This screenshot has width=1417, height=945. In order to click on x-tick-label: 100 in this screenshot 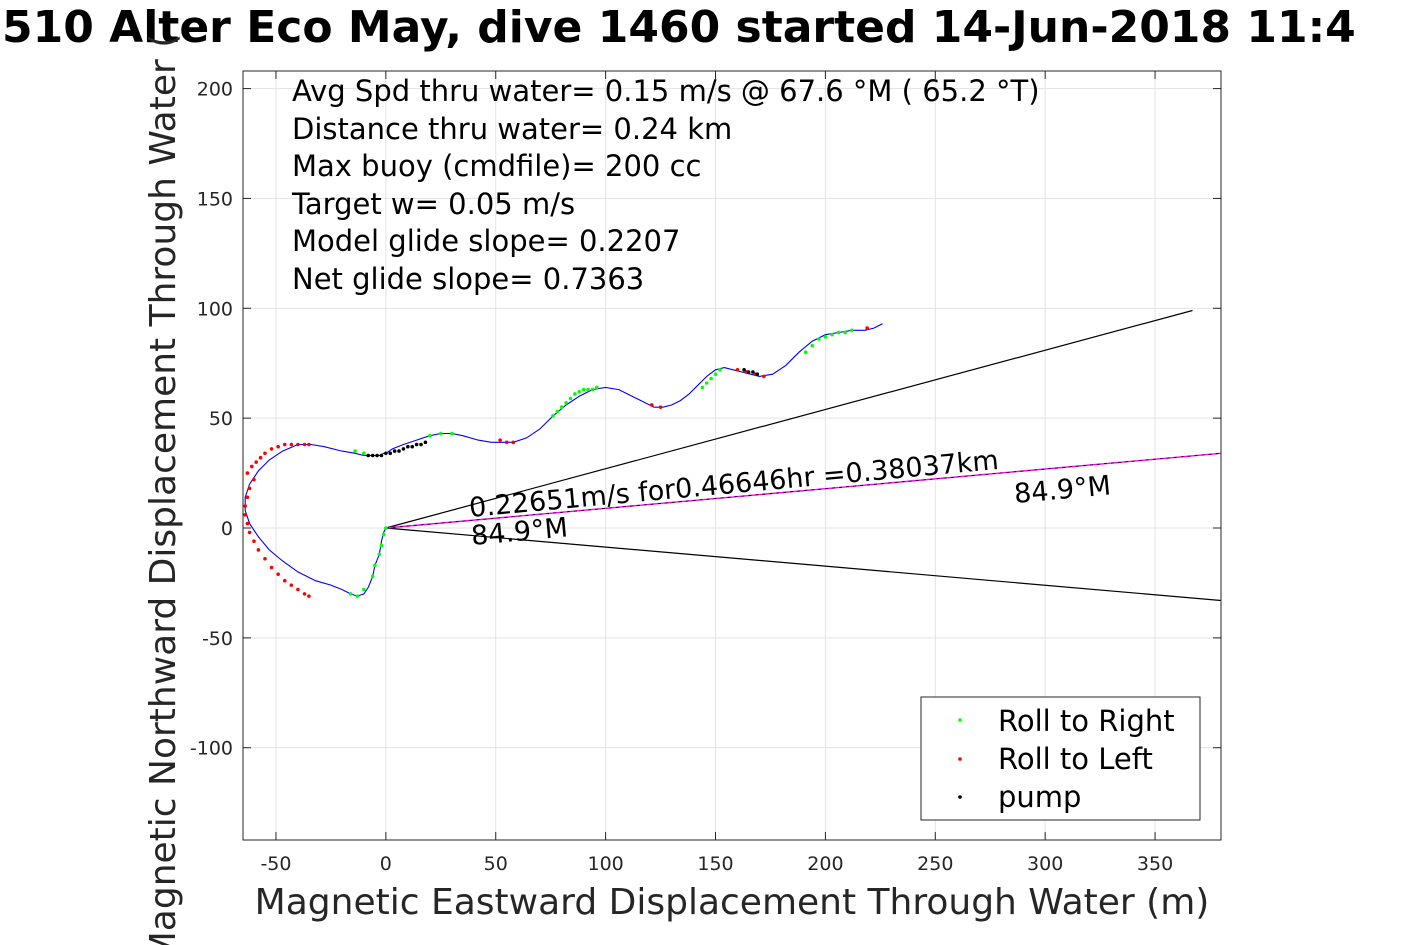, I will do `click(605, 864)`.